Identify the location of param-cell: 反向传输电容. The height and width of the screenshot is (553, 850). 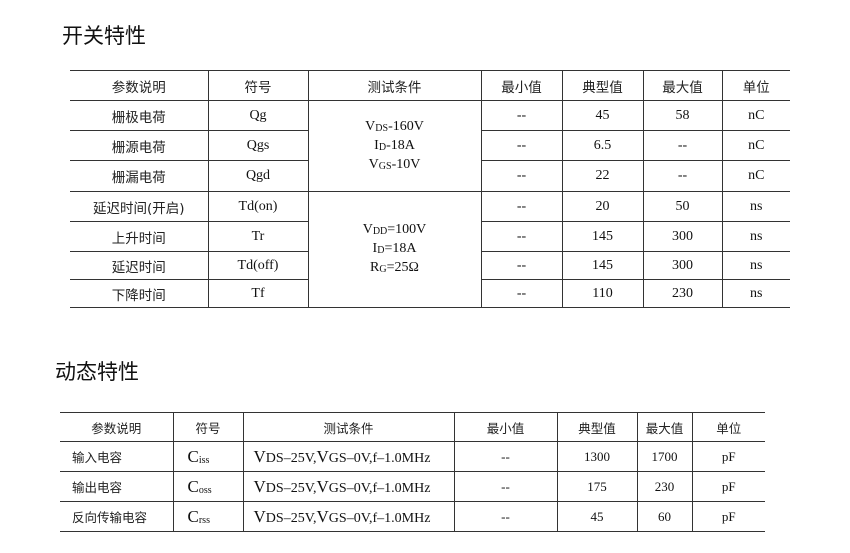
(116, 516).